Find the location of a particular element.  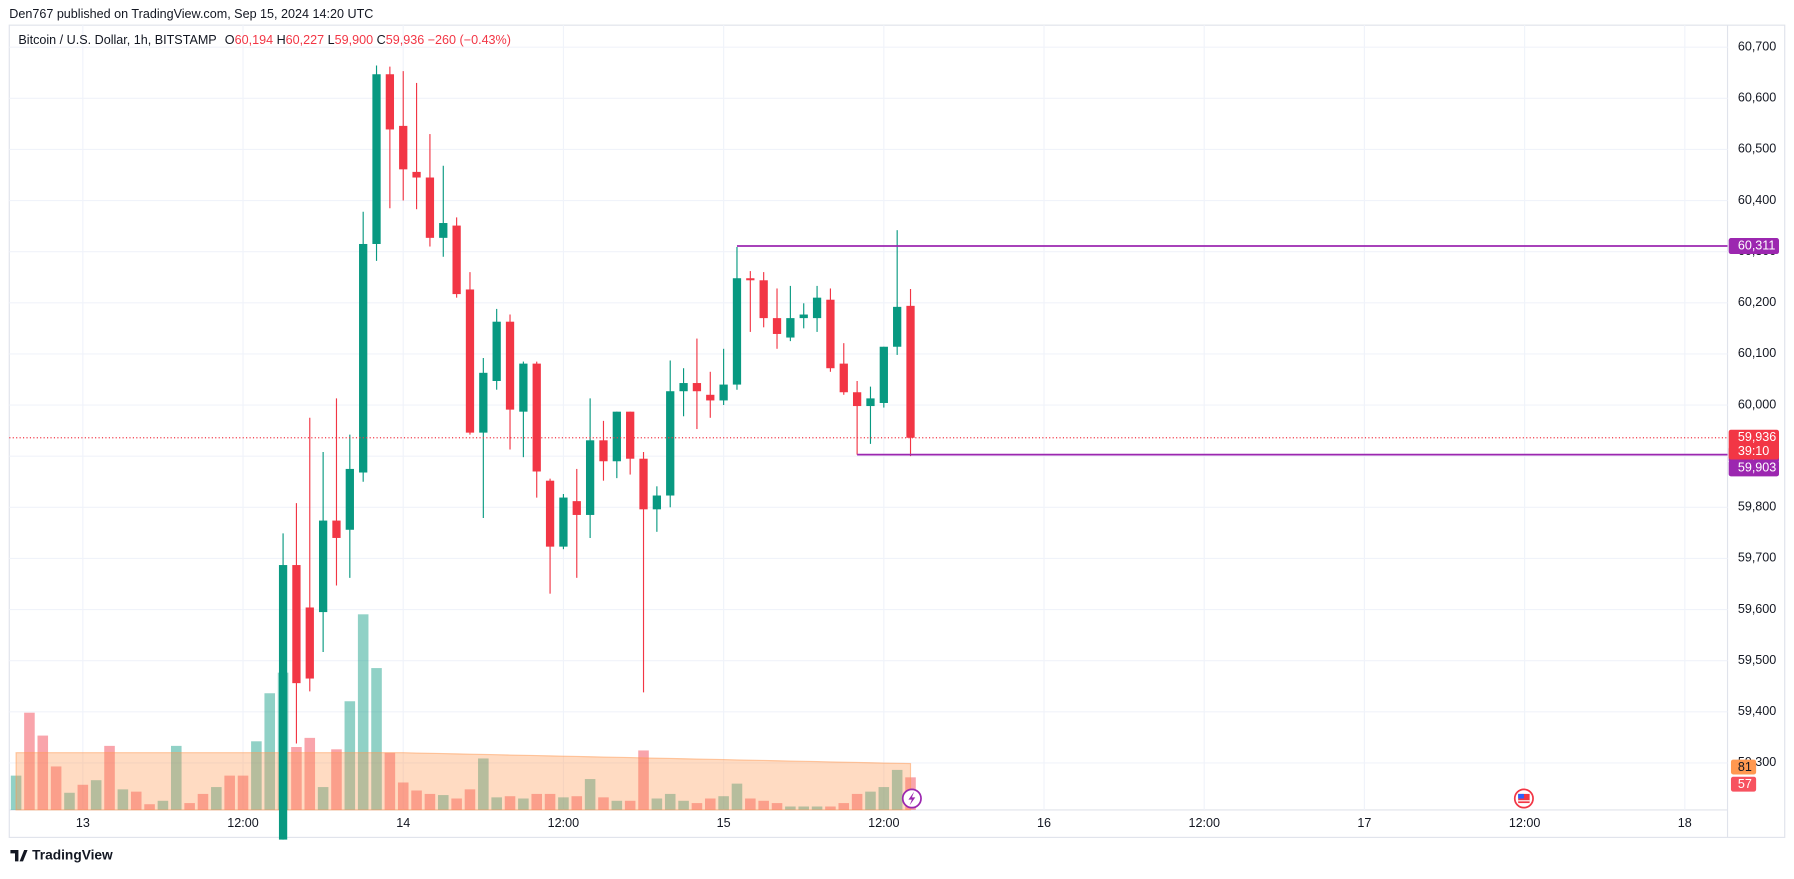

legend-change: −260 (−0.43%) is located at coordinates (469, 41).